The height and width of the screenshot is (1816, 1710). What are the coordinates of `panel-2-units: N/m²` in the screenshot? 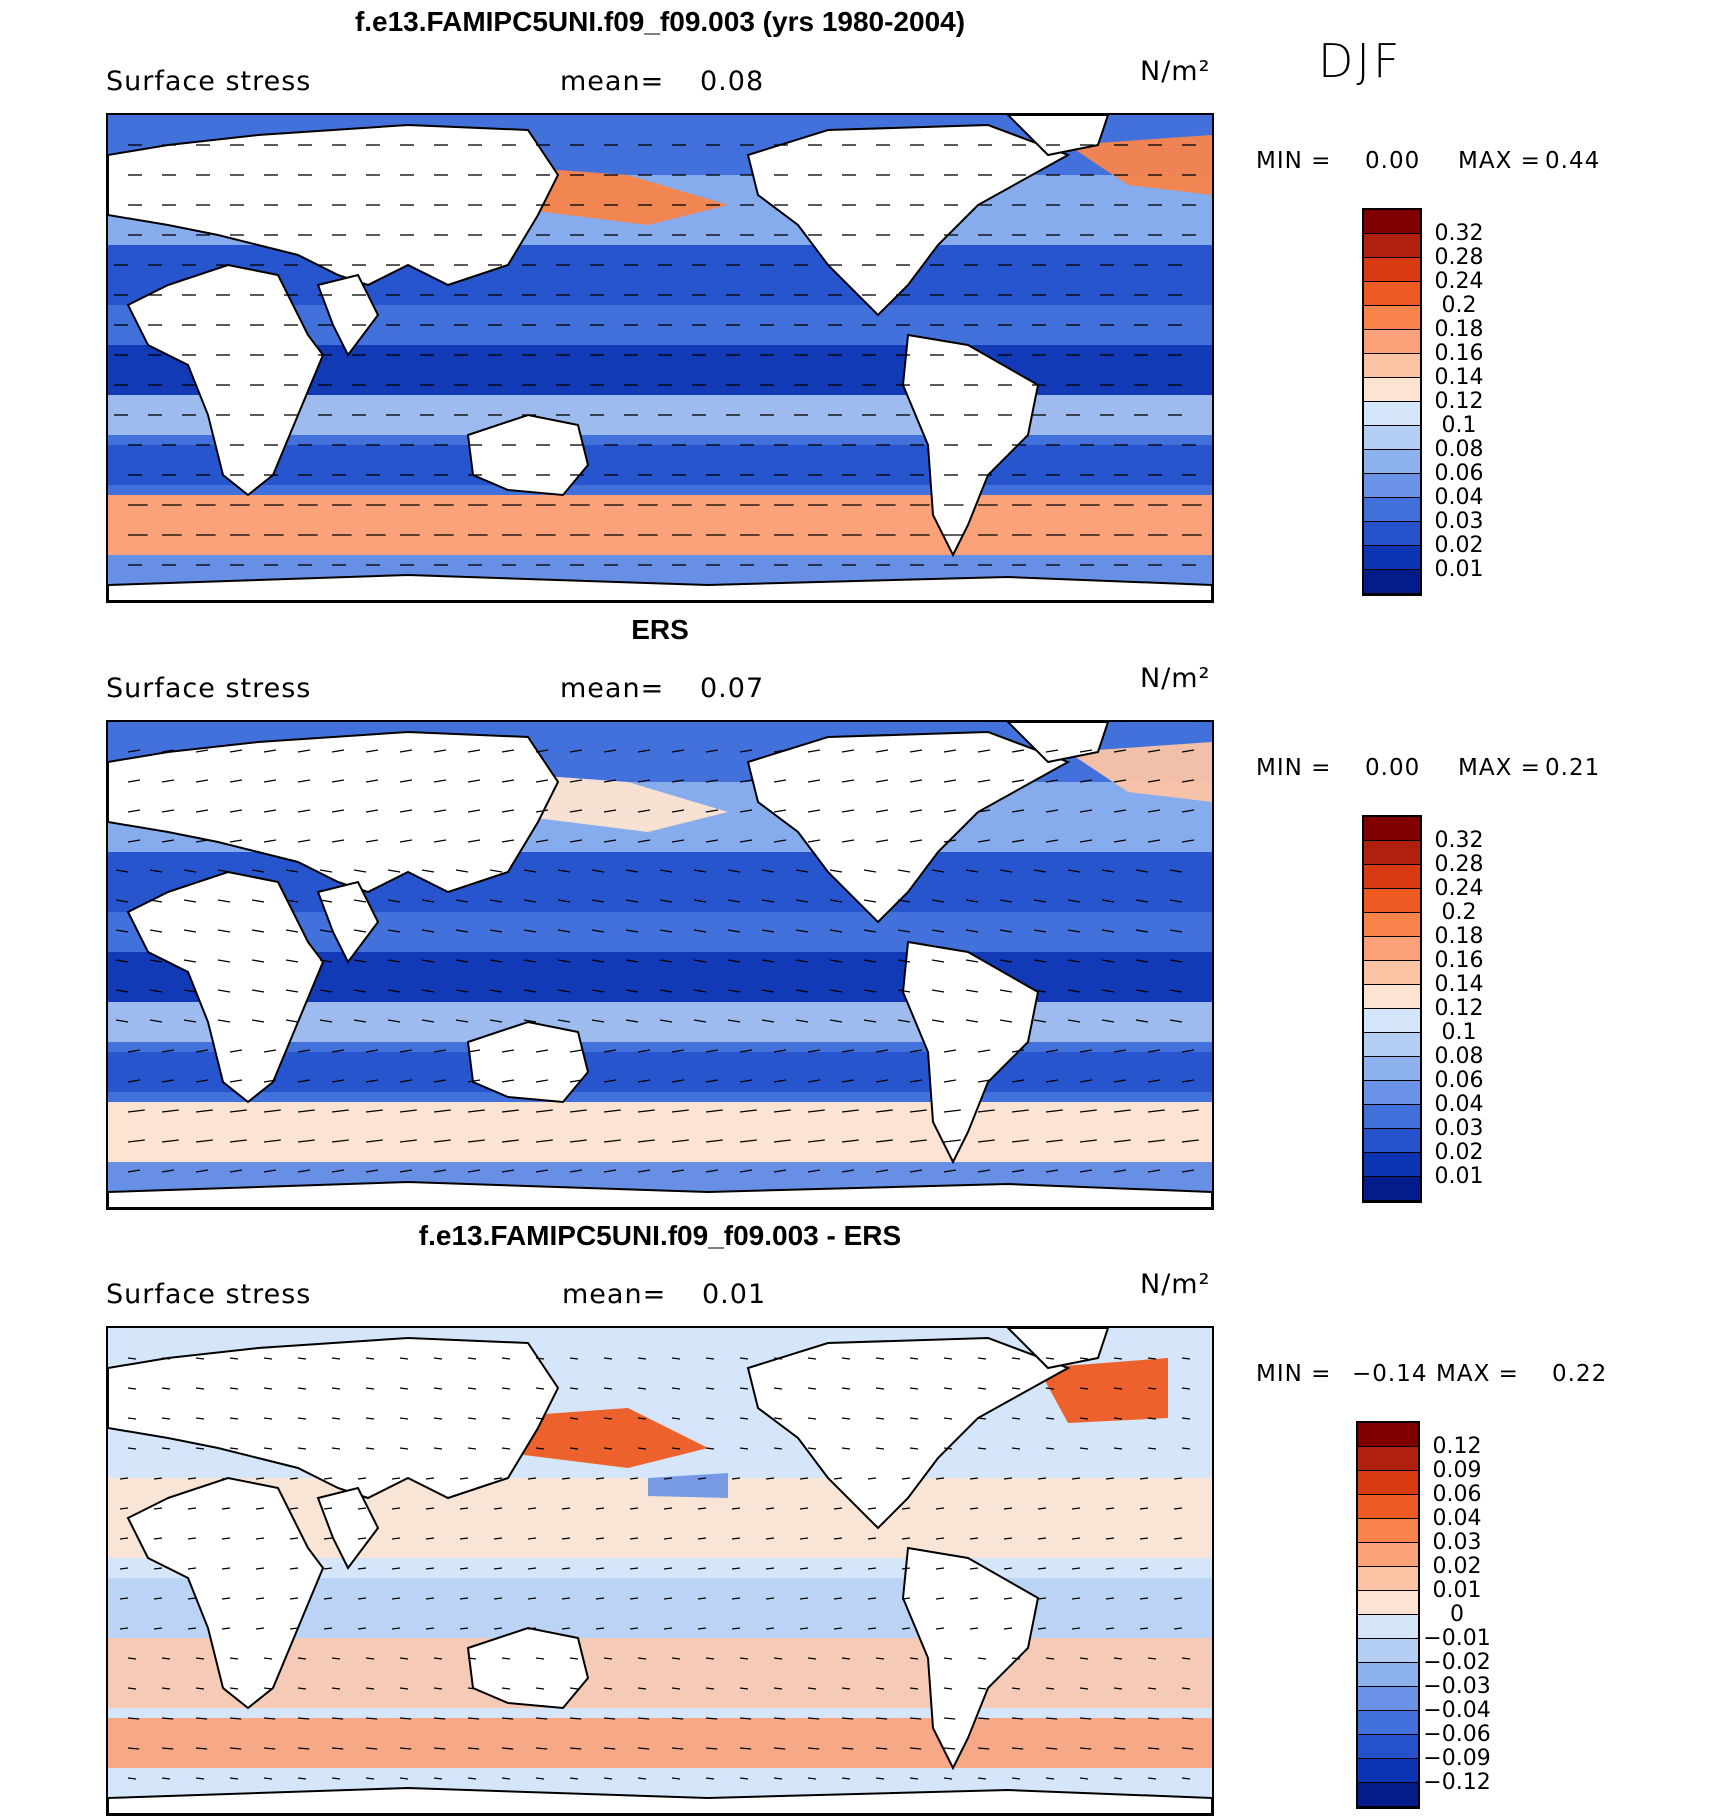 It's located at (1175, 678).